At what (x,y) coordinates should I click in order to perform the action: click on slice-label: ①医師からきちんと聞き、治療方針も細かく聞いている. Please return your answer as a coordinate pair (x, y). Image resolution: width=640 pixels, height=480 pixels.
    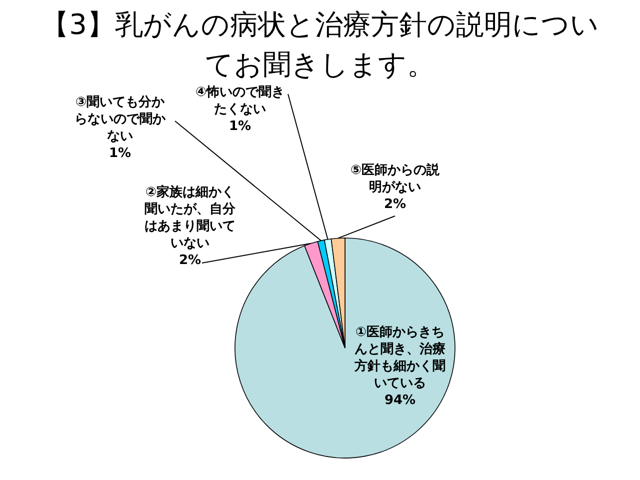
    Looking at the image, I should click on (400, 358).